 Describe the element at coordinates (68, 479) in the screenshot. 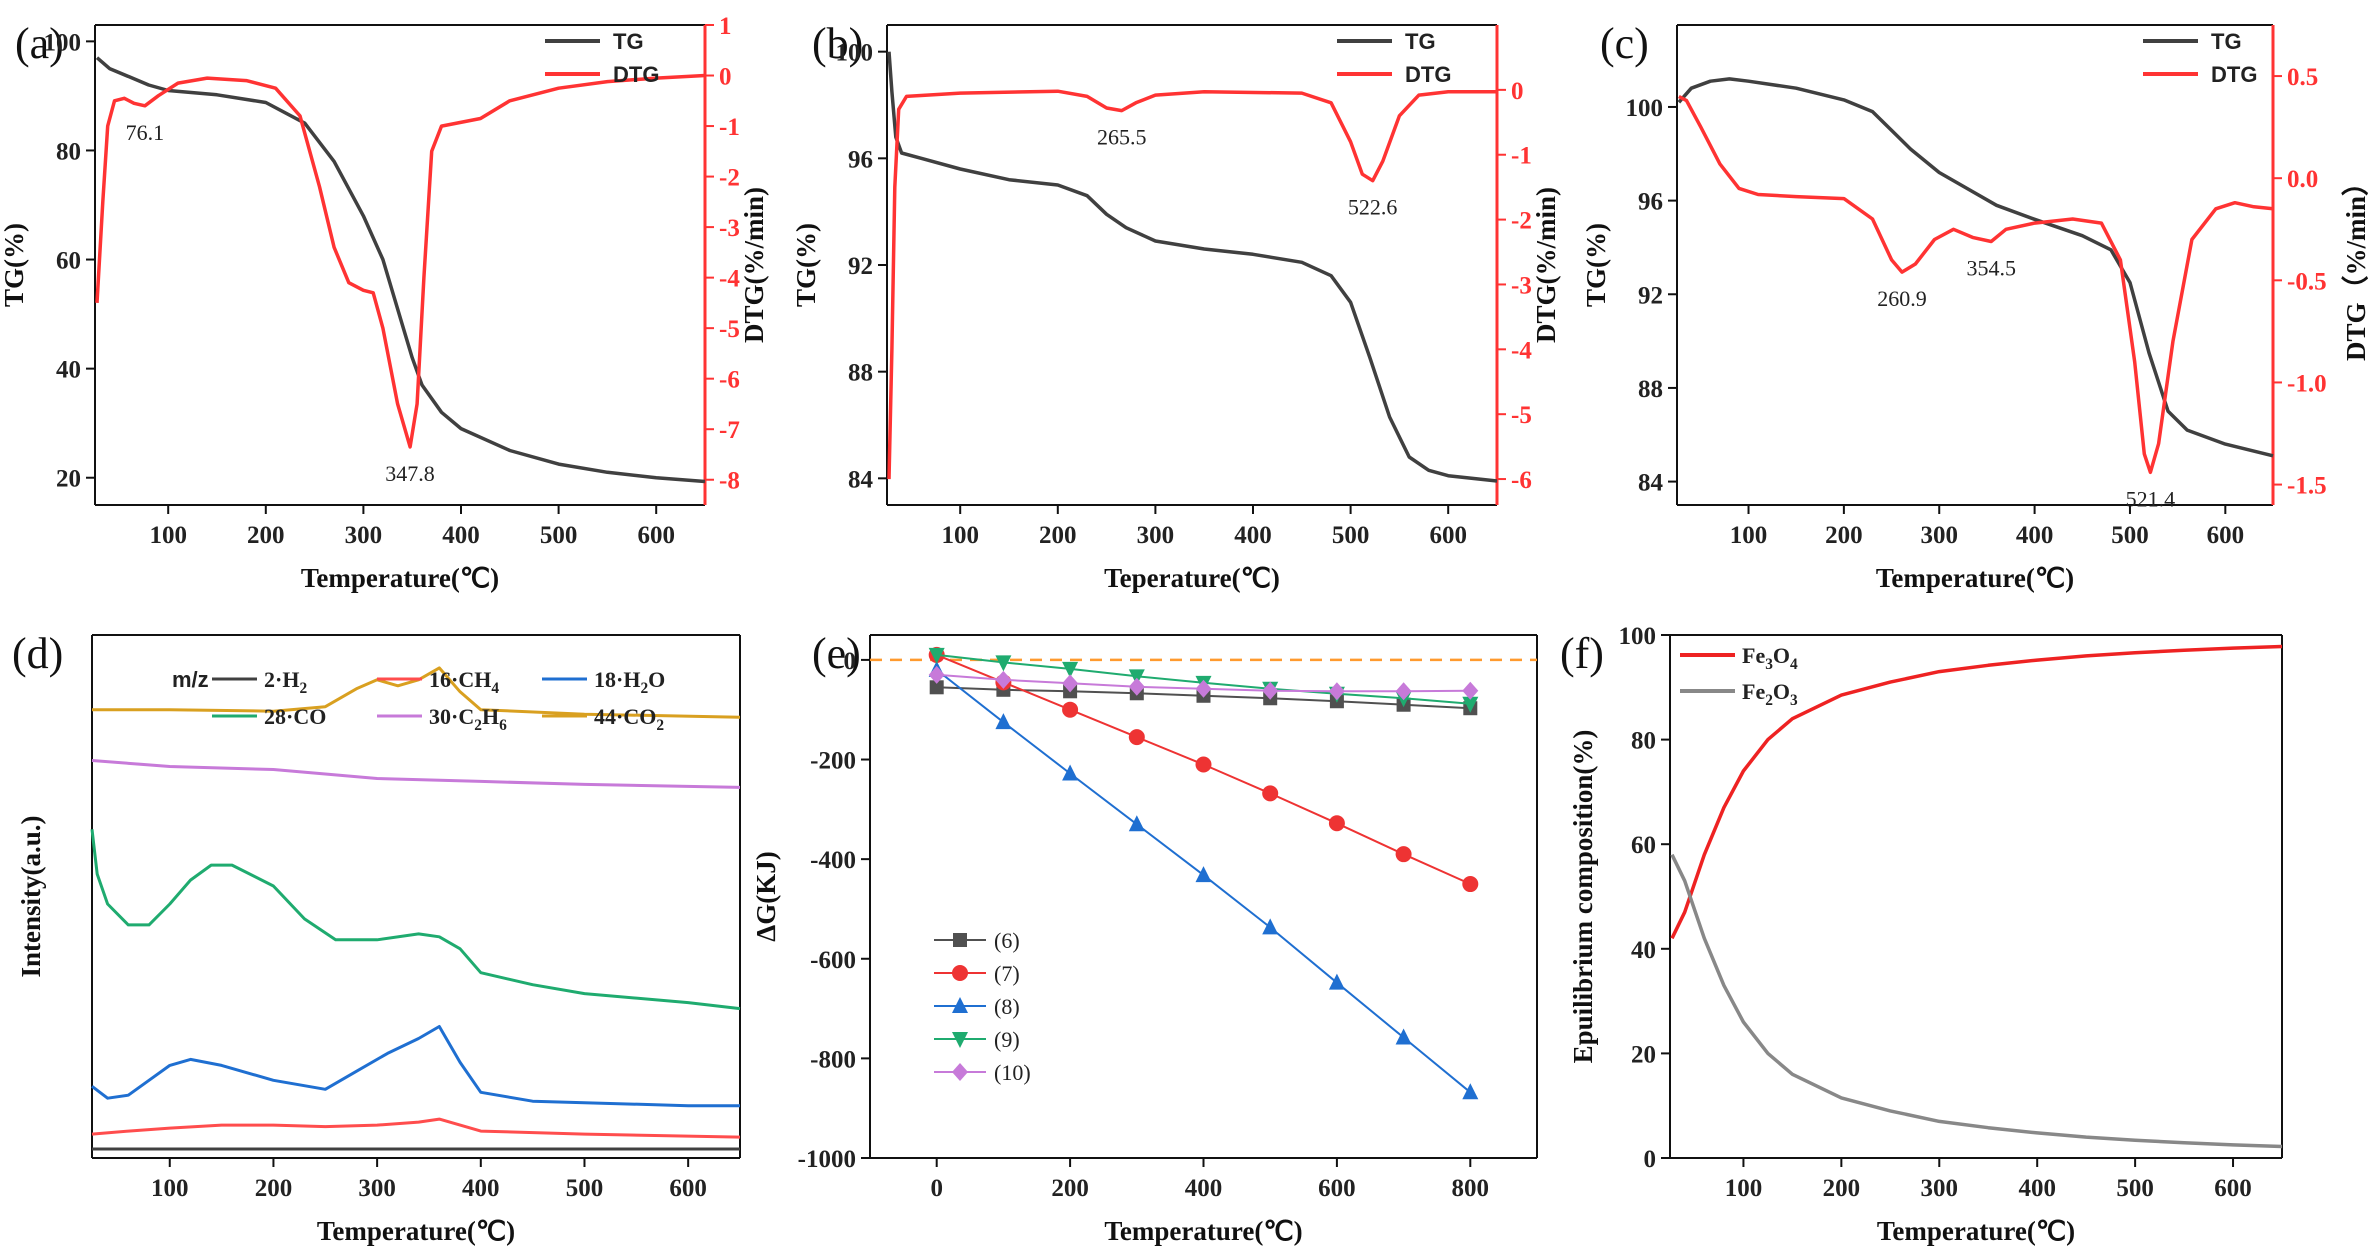

I see `y-tick-label: 20` at that location.